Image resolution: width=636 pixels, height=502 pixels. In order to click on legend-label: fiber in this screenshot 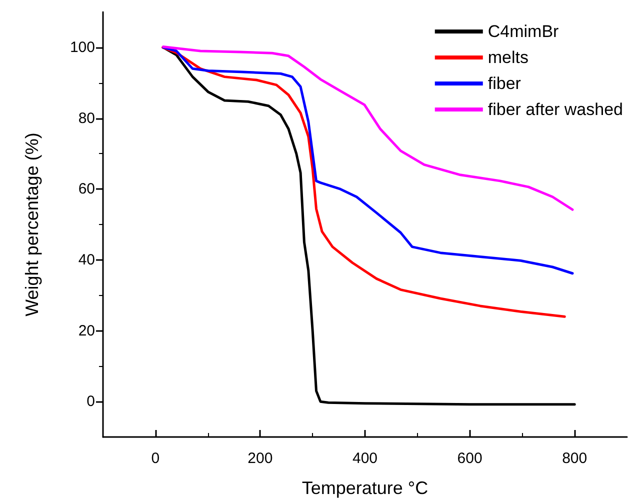, I will do `click(505, 83)`.